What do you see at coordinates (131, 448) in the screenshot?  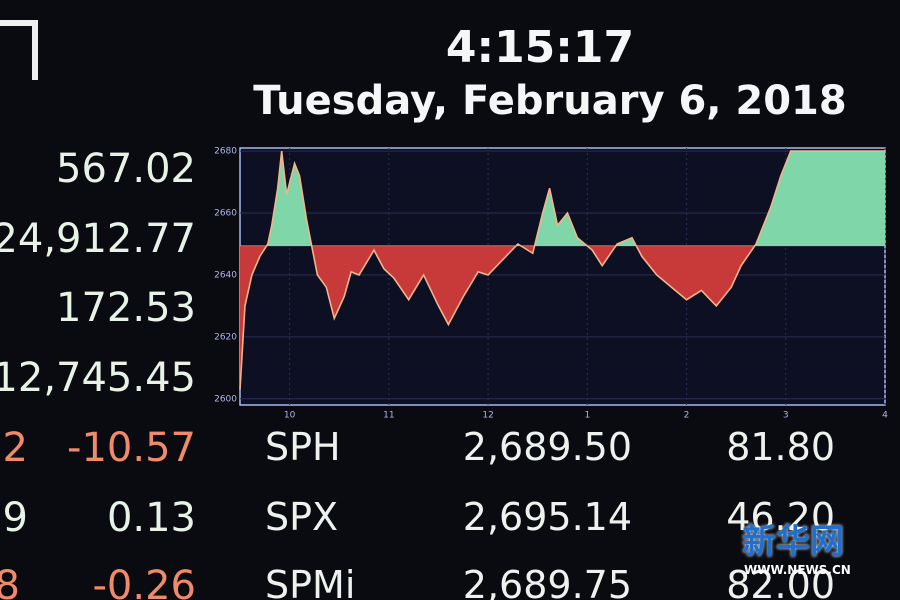 I see `change-value: -10.57` at bounding box center [131, 448].